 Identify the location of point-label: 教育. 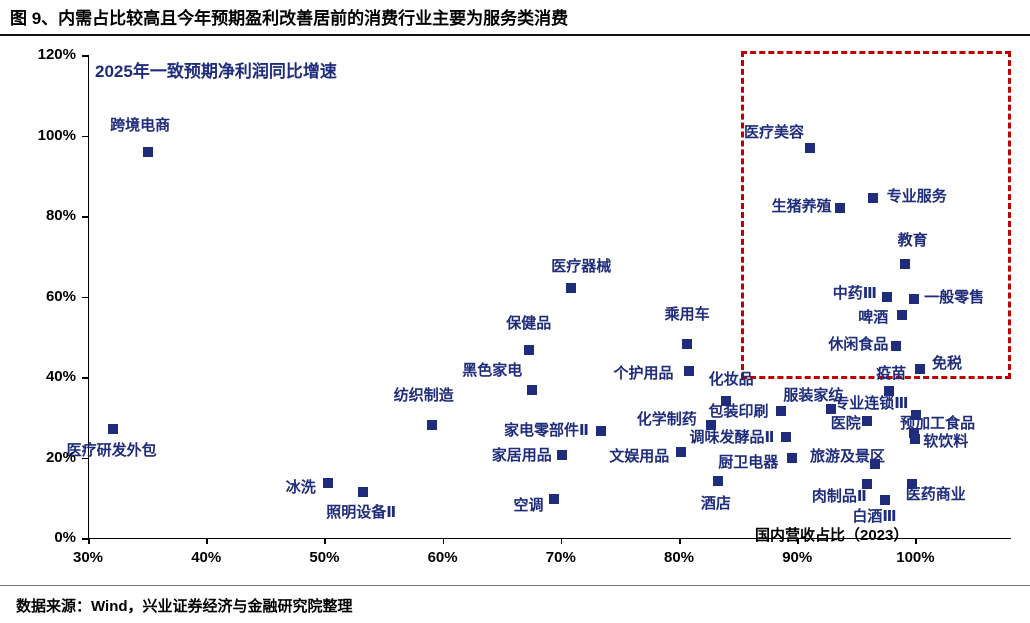
(912, 241).